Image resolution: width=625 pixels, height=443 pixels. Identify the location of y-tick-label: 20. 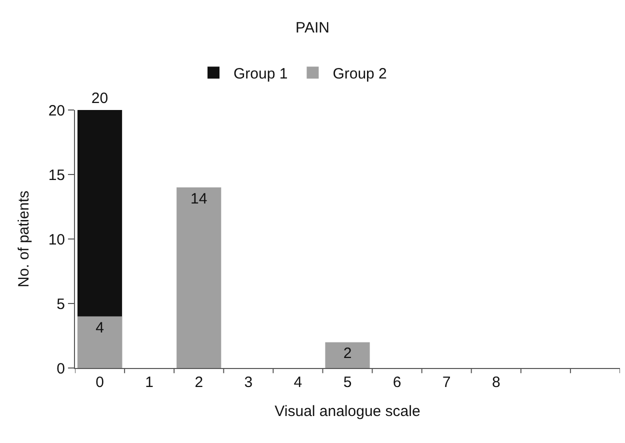
(56, 111).